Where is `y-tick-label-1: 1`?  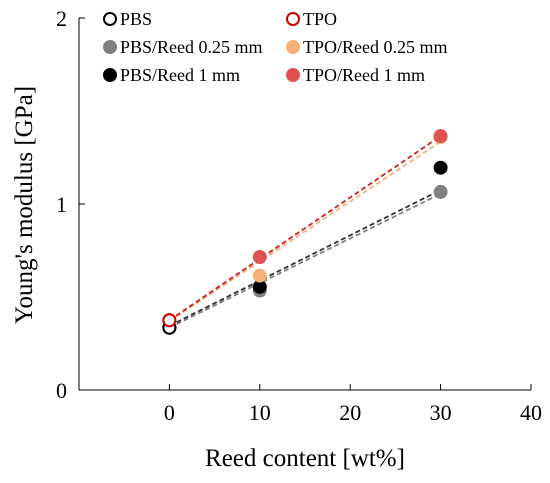
y-tick-label-1: 1 is located at coordinates (61, 204).